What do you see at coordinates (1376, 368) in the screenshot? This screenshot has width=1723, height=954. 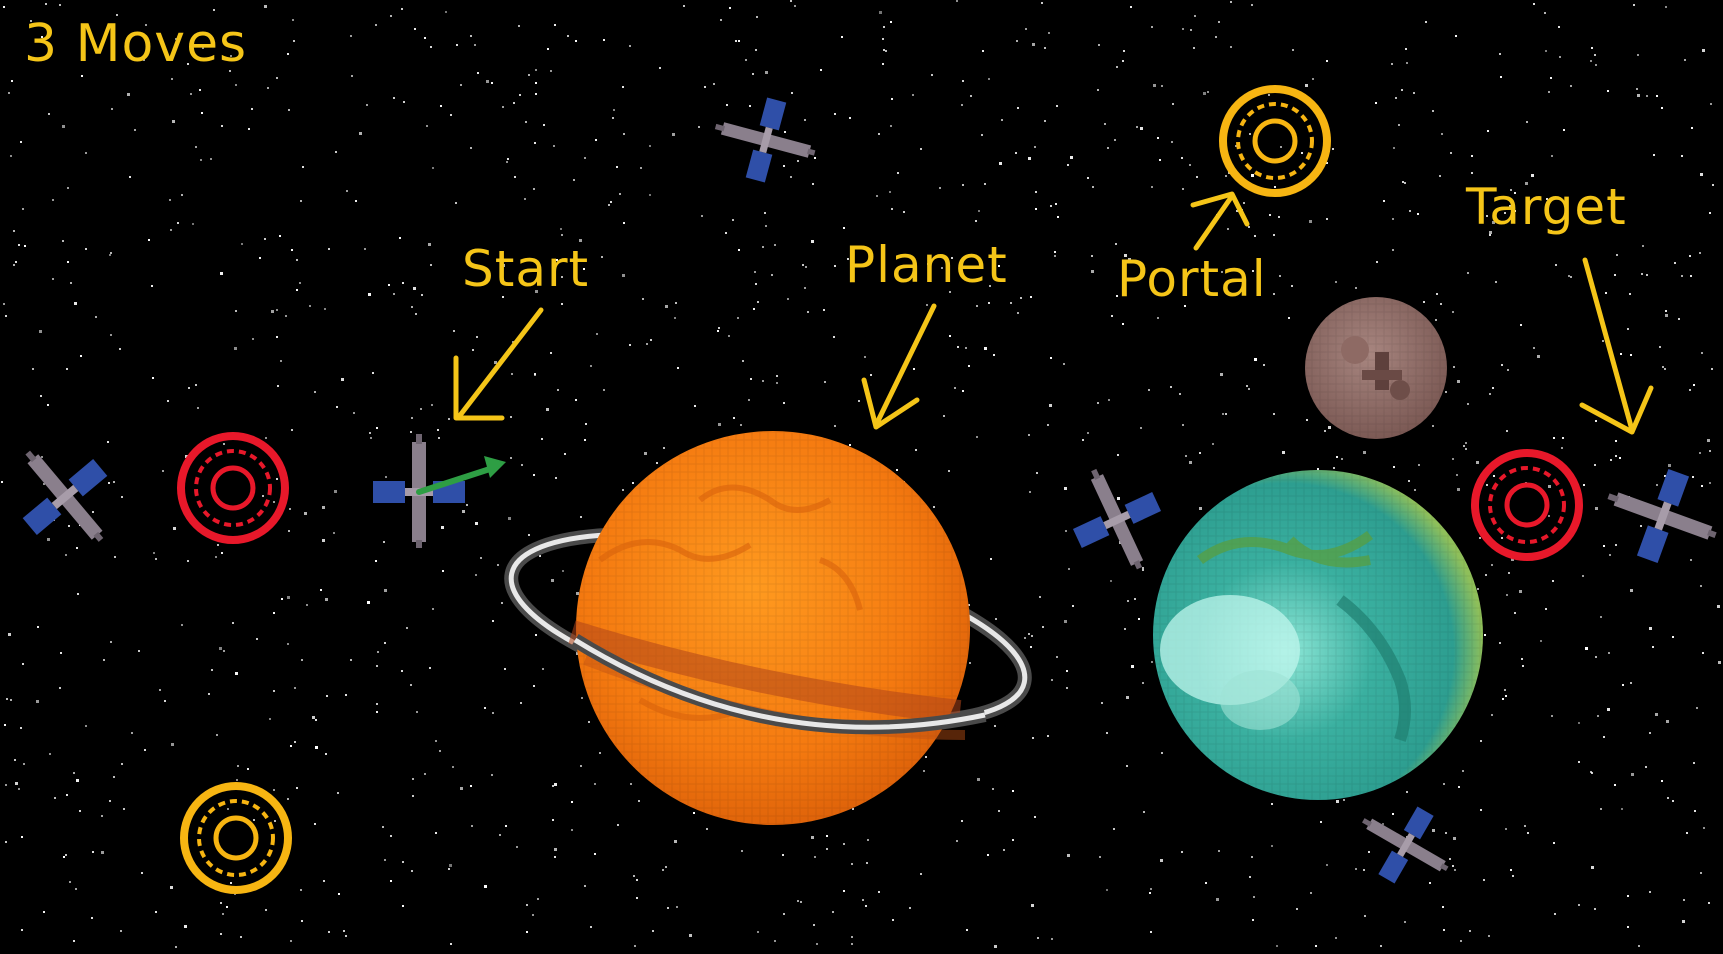 I see `moon-icon` at bounding box center [1376, 368].